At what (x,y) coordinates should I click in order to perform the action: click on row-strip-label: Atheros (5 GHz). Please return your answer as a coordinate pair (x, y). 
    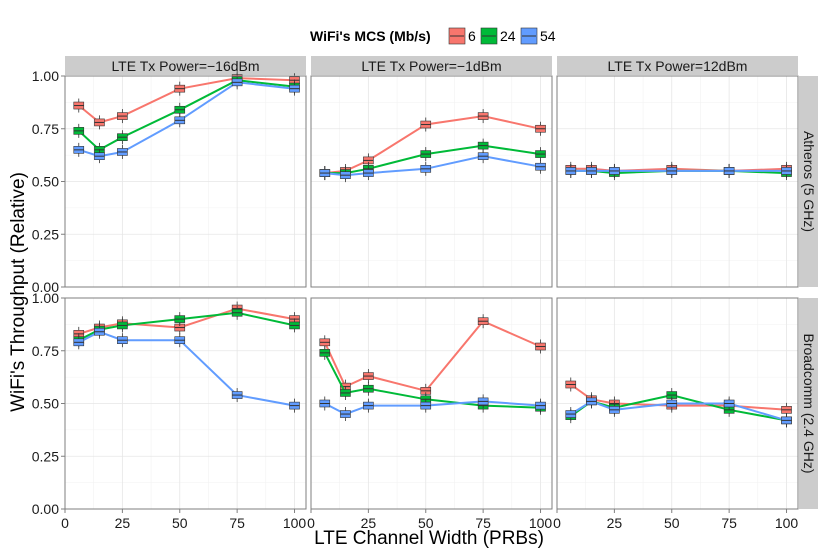
    Looking at the image, I should click on (809, 181).